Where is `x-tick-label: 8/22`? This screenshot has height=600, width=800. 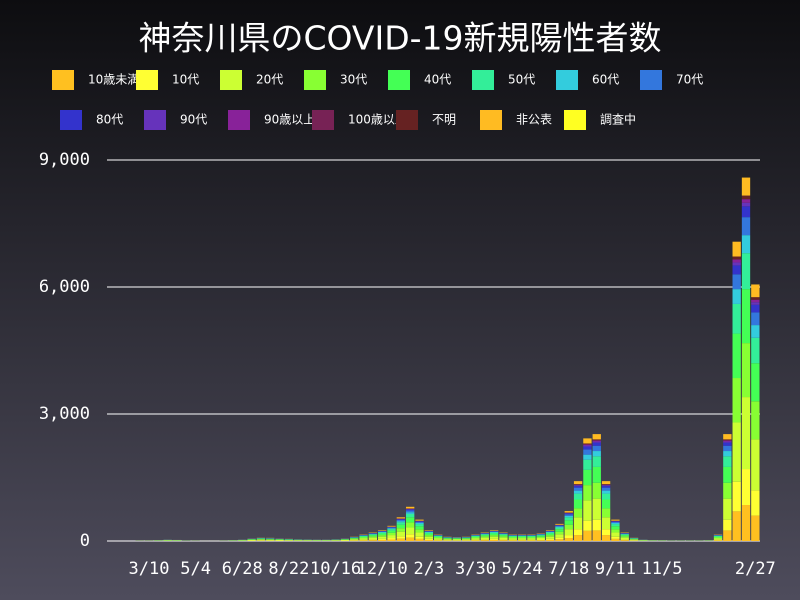
x-tick-label: 8/22 is located at coordinates (288, 569).